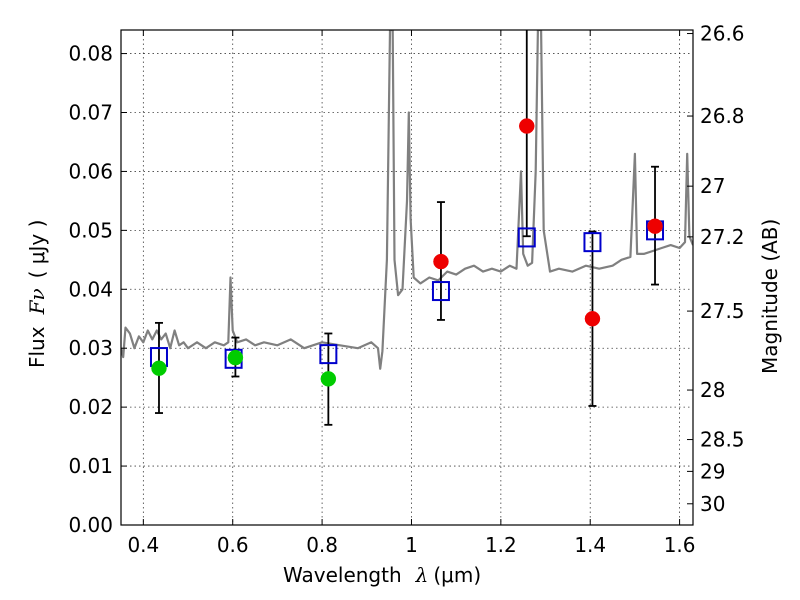 The image size is (800, 600). I want to click on y-tick-label: 0.00, so click(90, 525).